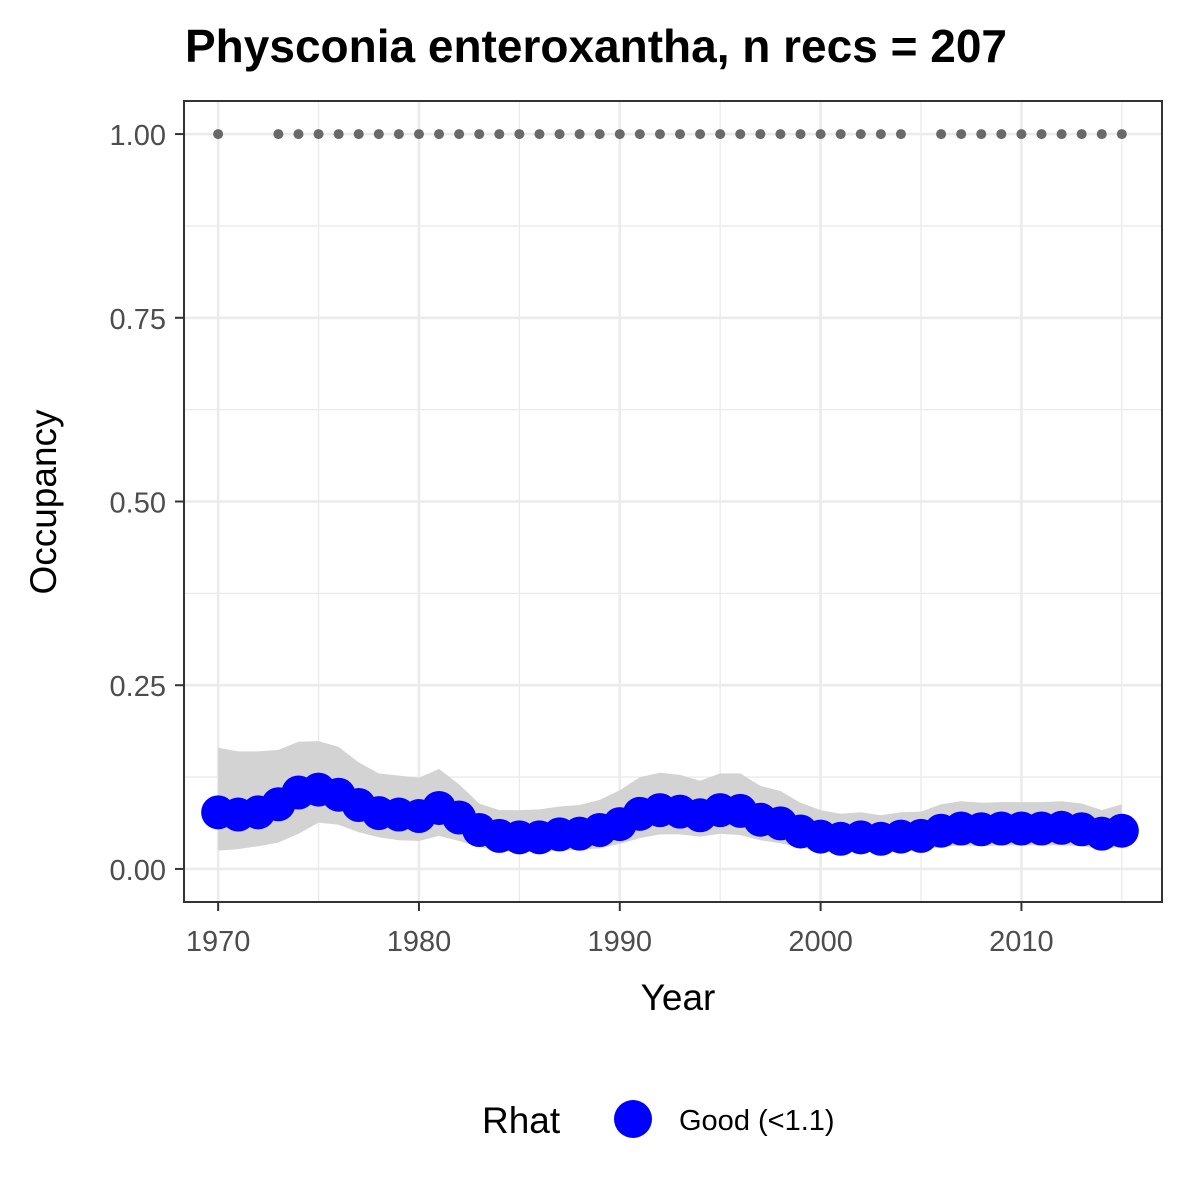 The image size is (1200, 1200). What do you see at coordinates (1021, 942) in the screenshot?
I see `x-tick-label: 2010` at bounding box center [1021, 942].